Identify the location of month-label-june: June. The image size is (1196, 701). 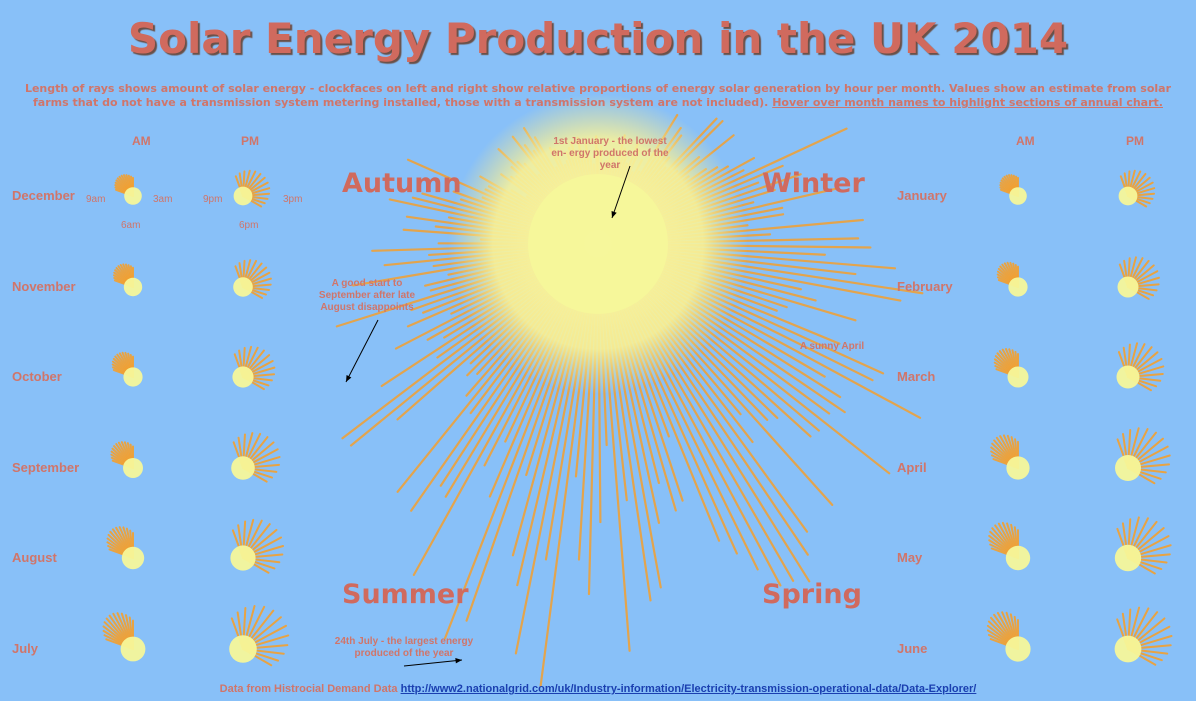
(912, 648).